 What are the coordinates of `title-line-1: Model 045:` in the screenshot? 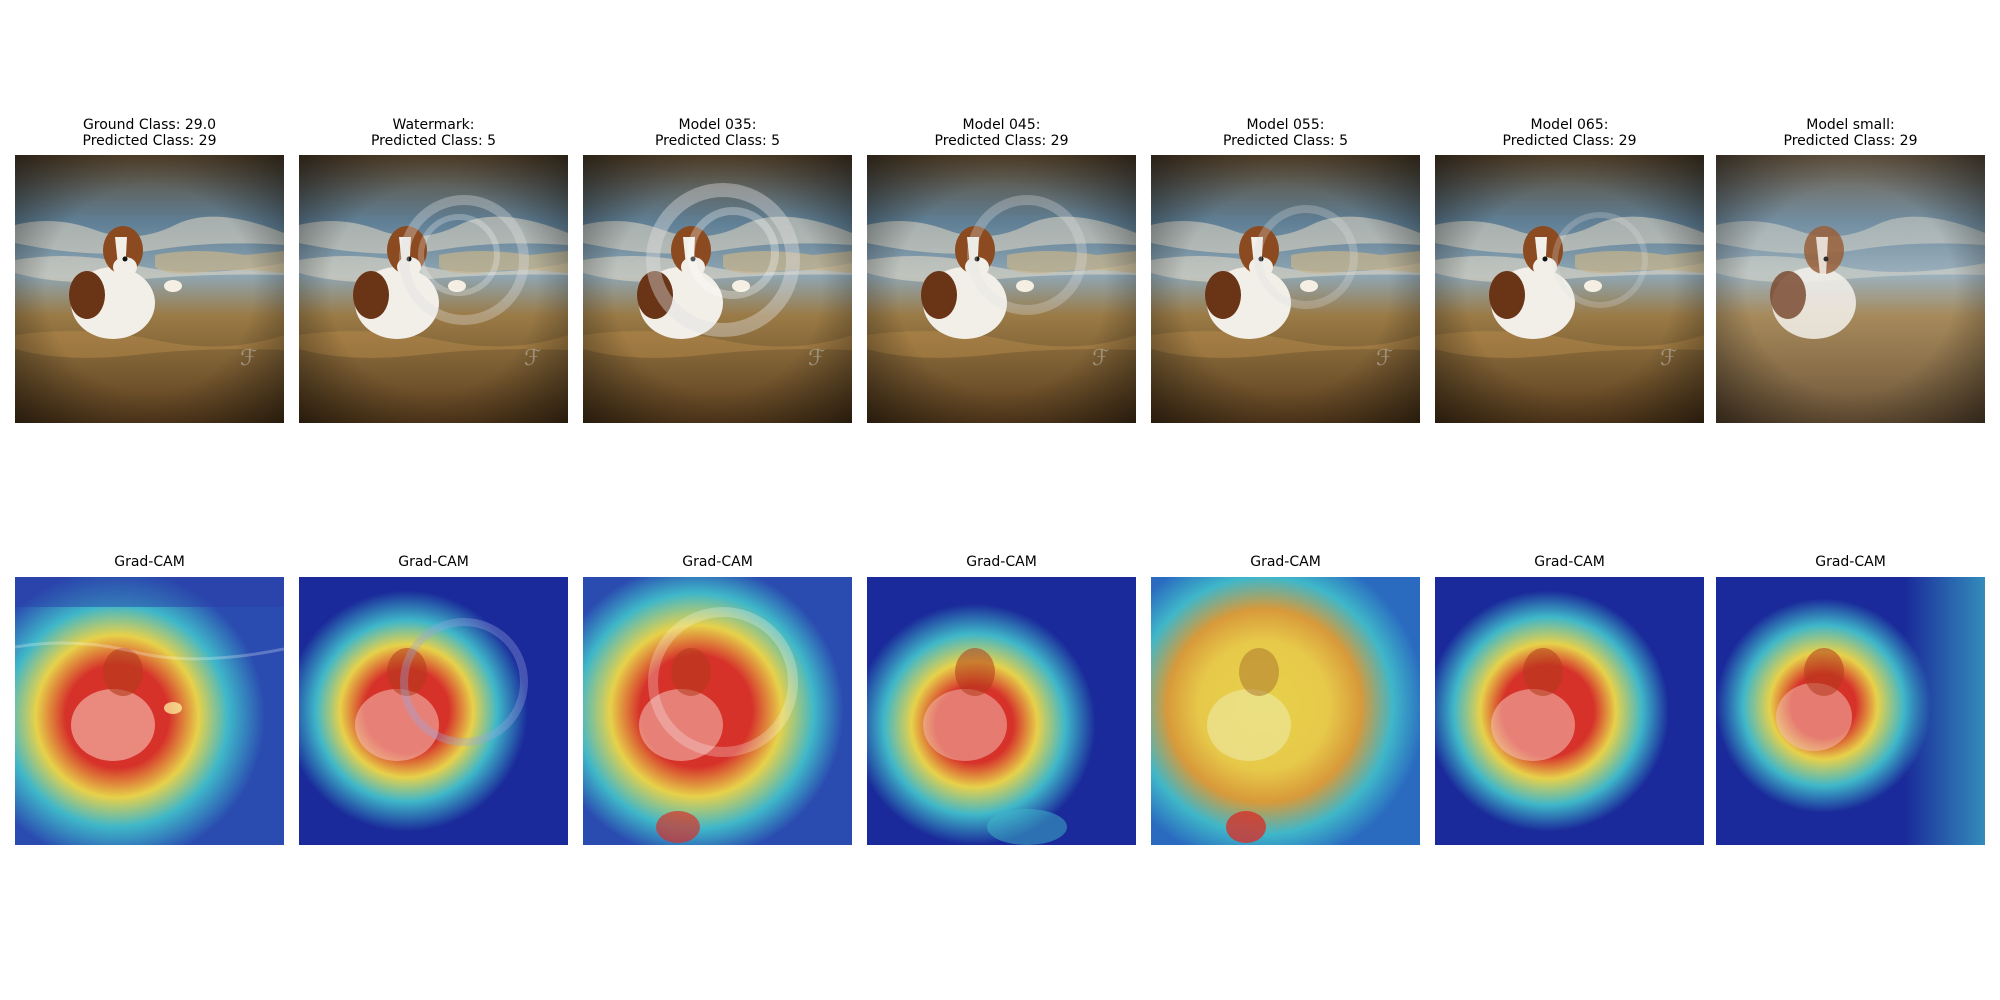 It's located at (1001, 125).